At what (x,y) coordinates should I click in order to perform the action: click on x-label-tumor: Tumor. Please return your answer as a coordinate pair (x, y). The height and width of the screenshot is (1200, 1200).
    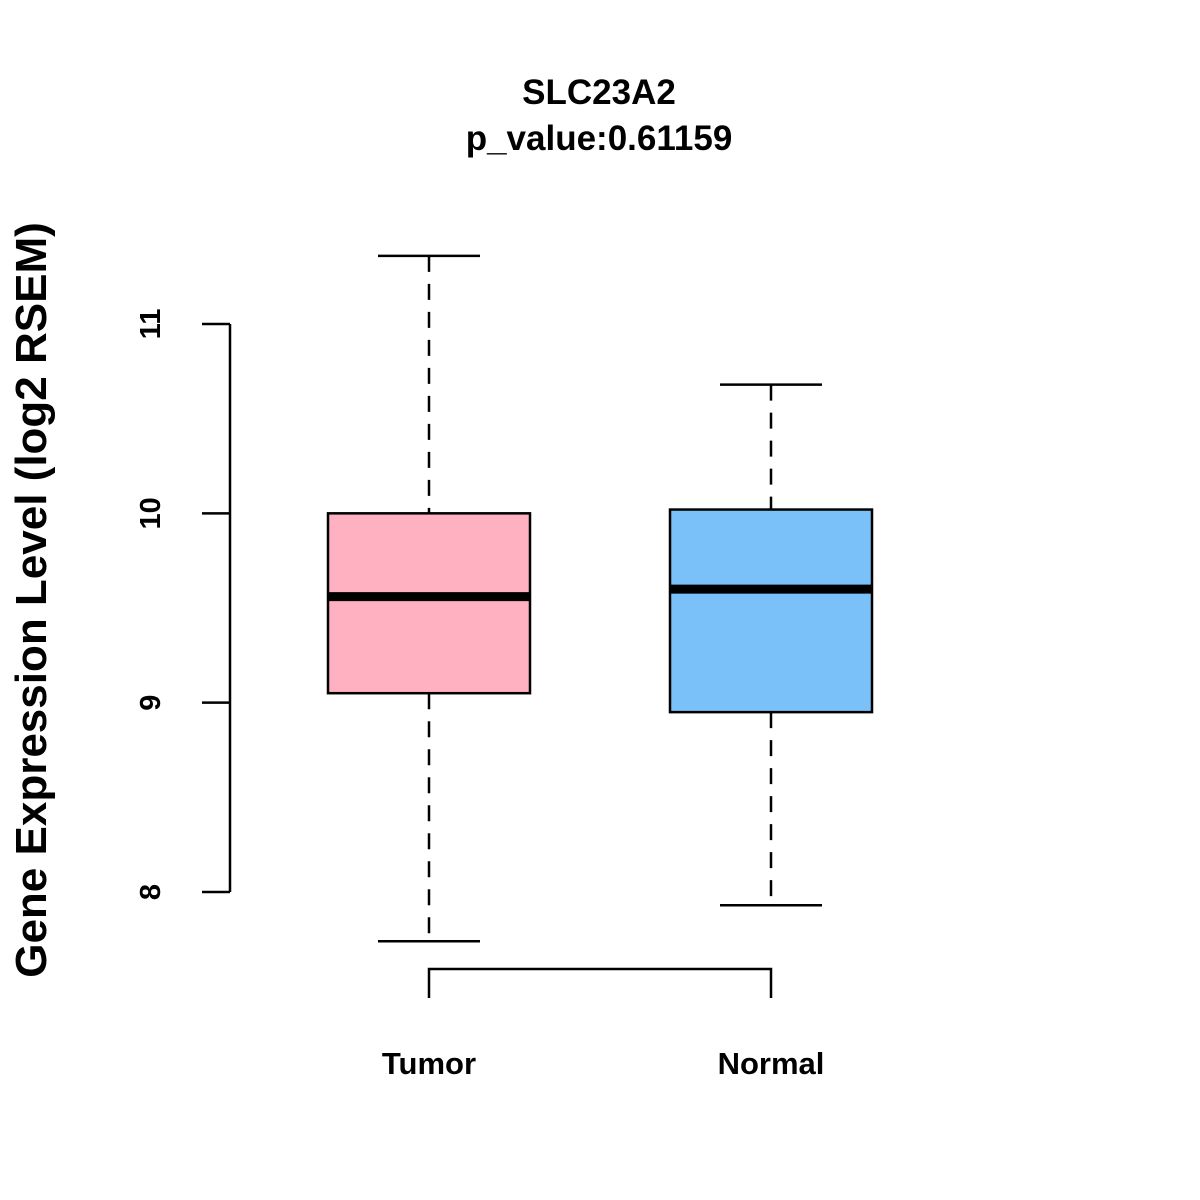
    Looking at the image, I should click on (429, 1063).